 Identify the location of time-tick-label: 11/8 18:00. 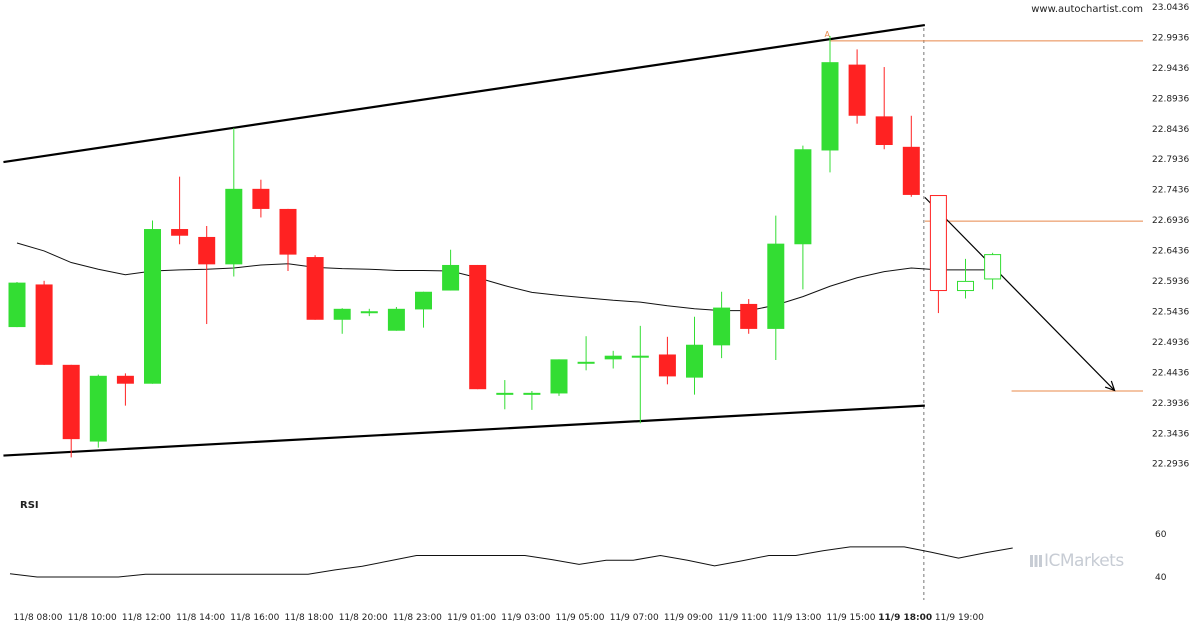
(308, 618).